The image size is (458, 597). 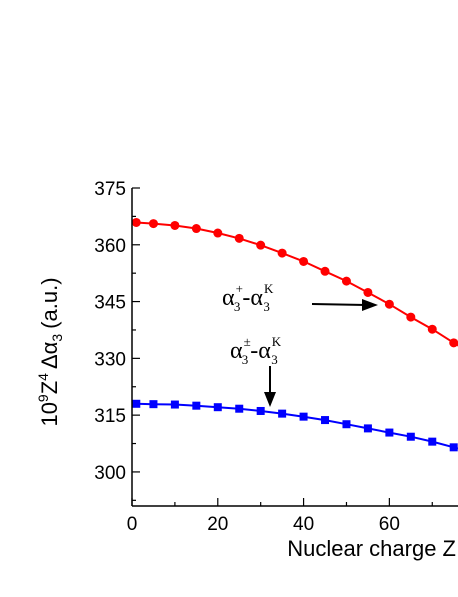 What do you see at coordinates (110, 473) in the screenshot?
I see `y-tick-label: 300` at bounding box center [110, 473].